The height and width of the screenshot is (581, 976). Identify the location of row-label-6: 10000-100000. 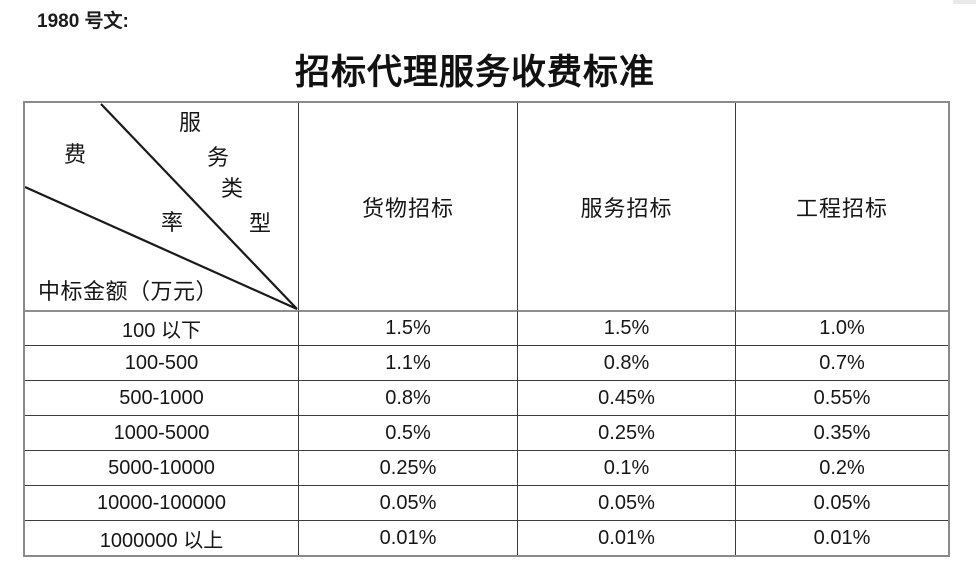
(161, 502).